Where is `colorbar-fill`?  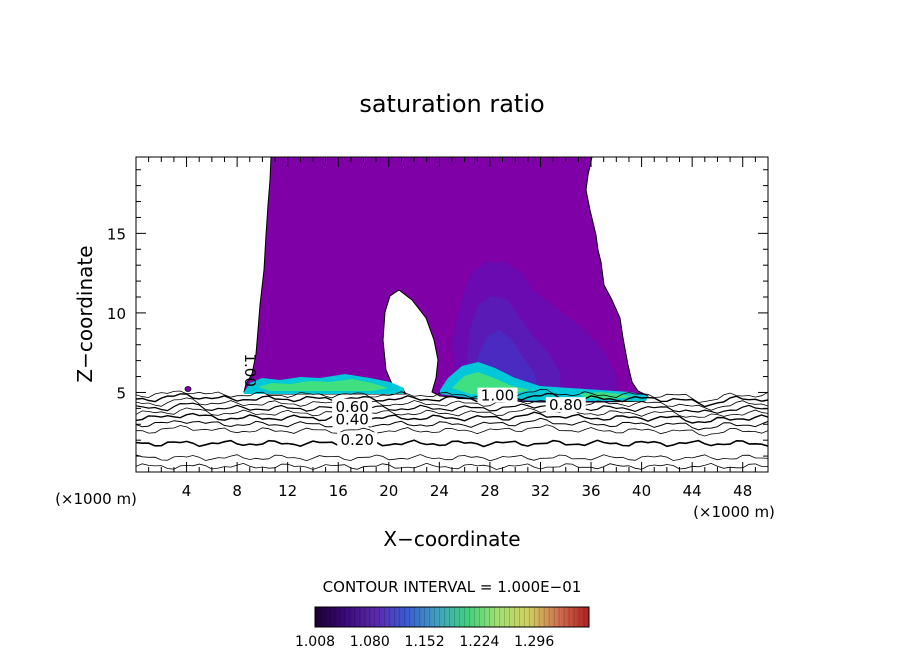
colorbar-fill is located at coordinates (452, 617).